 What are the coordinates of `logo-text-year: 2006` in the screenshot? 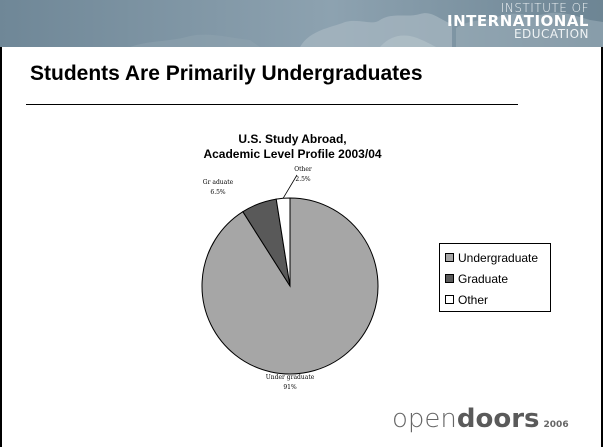 It's located at (556, 425).